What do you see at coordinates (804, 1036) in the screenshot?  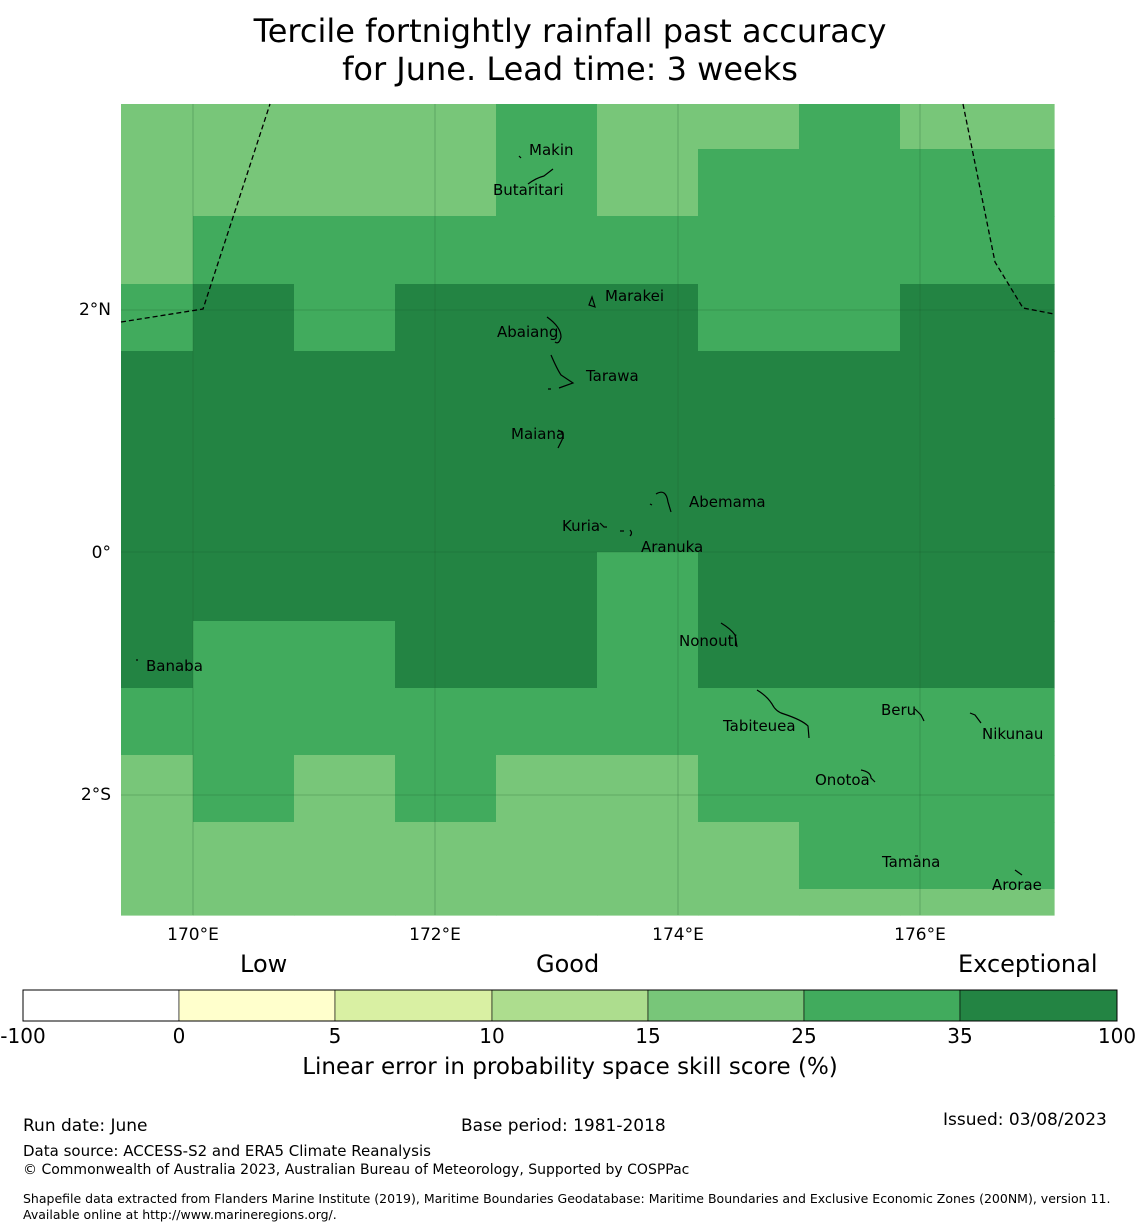 I see `colorbar-tick-label: 25` at bounding box center [804, 1036].